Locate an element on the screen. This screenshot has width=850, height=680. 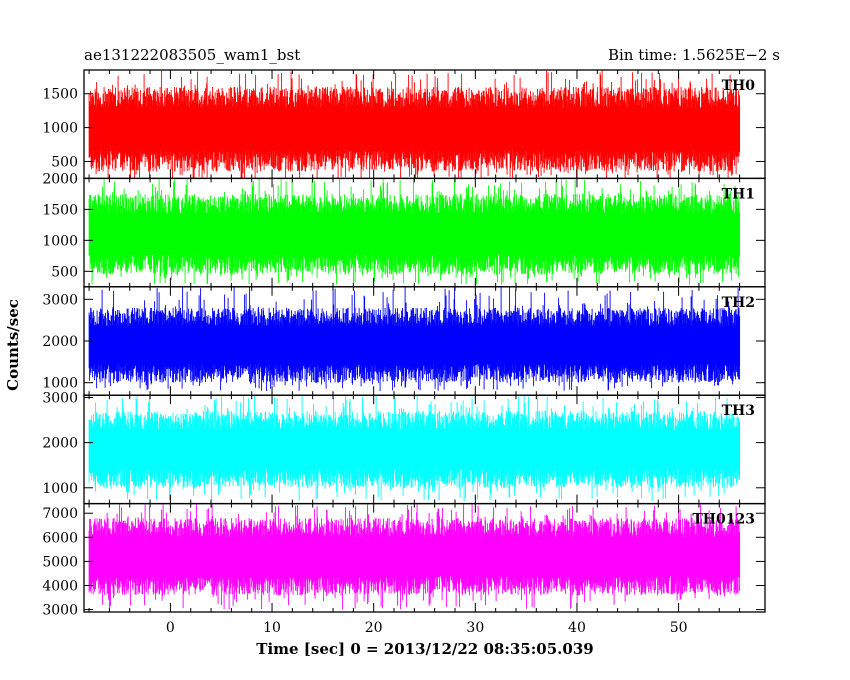
x-axis-label: Time [sec] 0 = 2013/12/22 08:35:05.039 is located at coordinates (424, 649).